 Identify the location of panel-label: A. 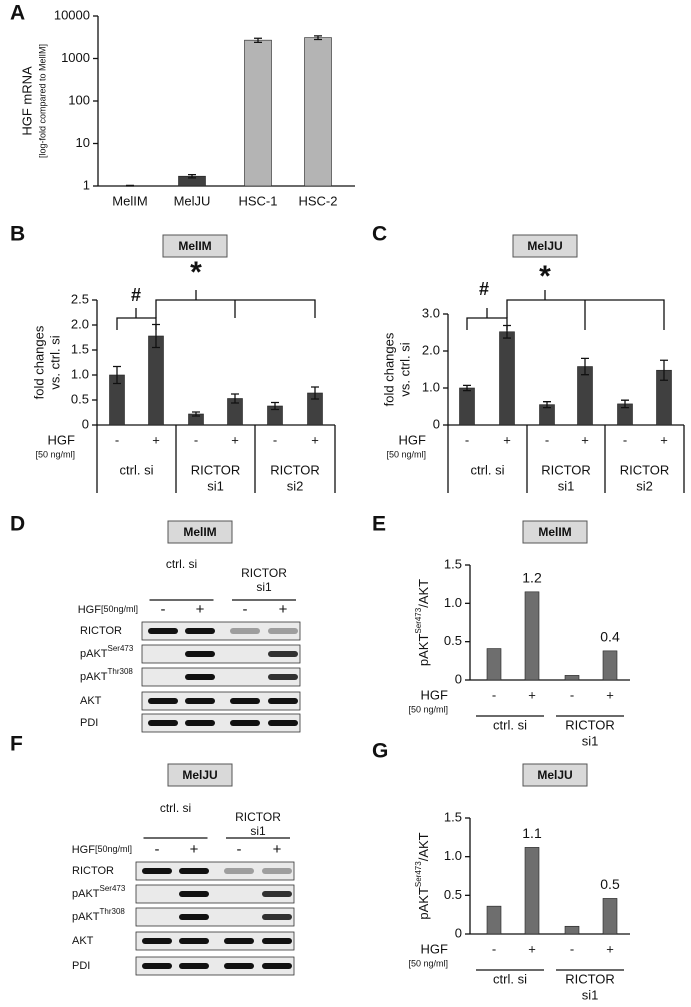
(17, 13).